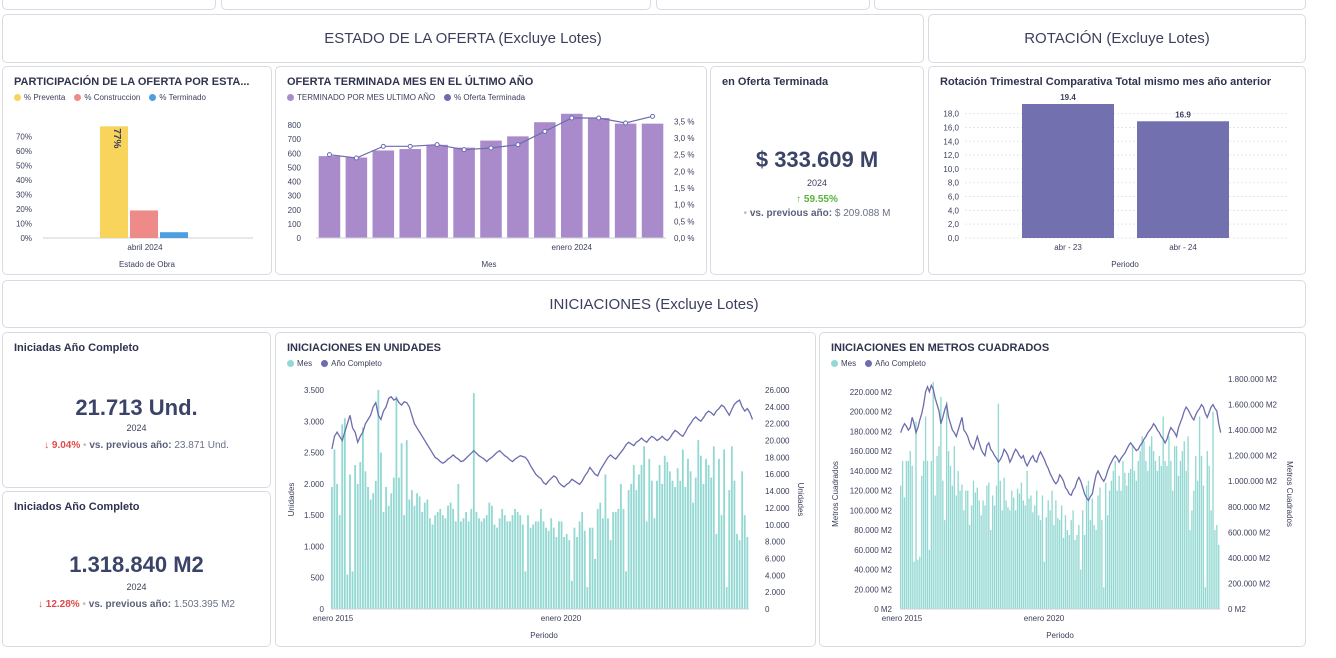 The image size is (1336, 658). What do you see at coordinates (351, 363) in the screenshot?
I see `legend-item-ano-completo: Año Completo` at bounding box center [351, 363].